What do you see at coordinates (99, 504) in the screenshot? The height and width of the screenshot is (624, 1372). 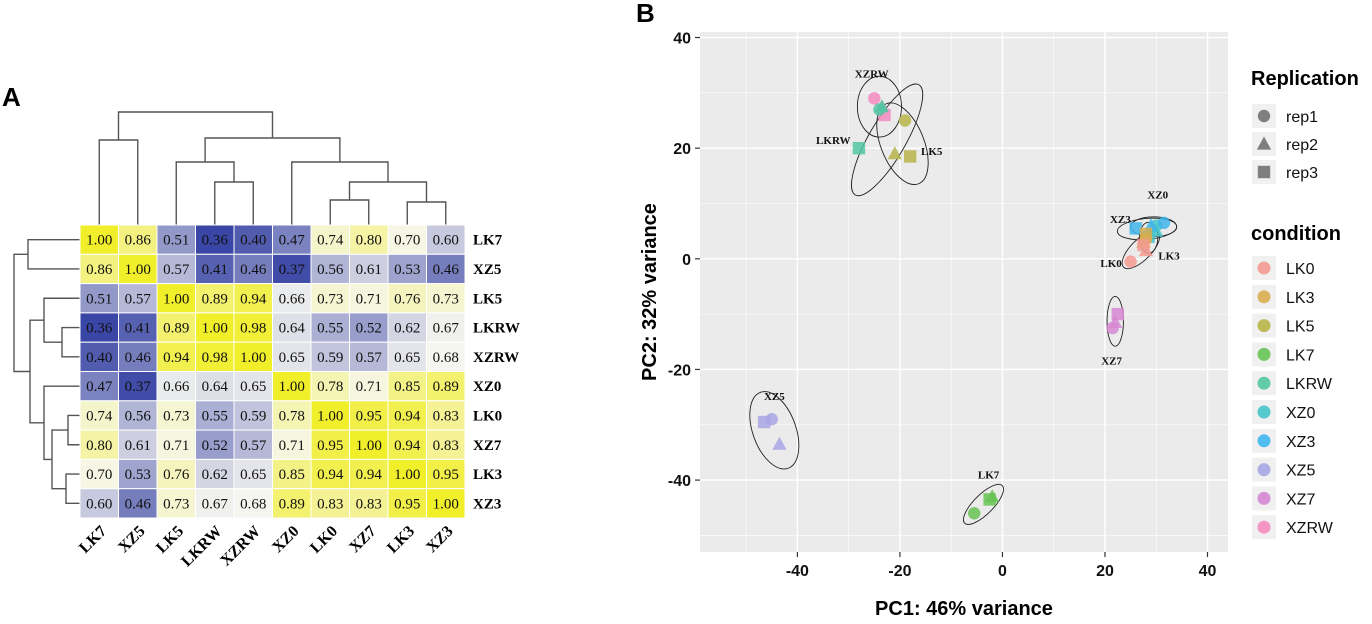 I see `heatmap-cell-value: 0.60` at bounding box center [99, 504].